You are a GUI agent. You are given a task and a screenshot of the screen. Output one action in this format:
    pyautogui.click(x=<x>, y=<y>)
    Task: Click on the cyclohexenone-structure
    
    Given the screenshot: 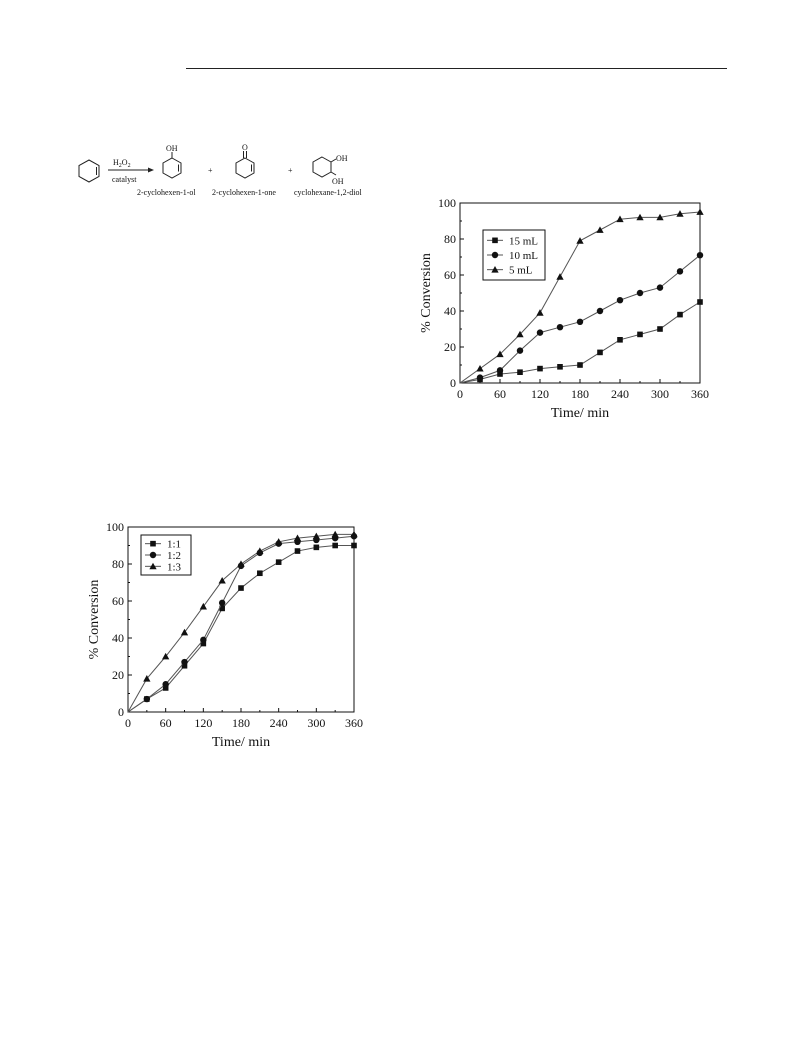 What is the action you would take?
    pyautogui.click(x=245, y=165)
    